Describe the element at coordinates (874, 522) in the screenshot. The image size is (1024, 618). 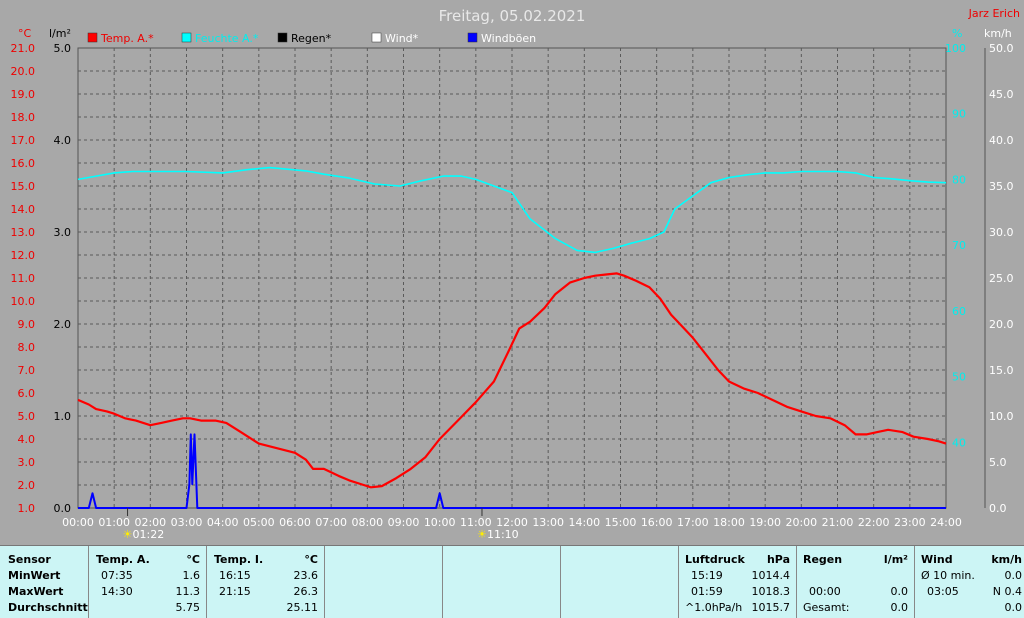
I see `x-tick-label: 22:00` at that location.